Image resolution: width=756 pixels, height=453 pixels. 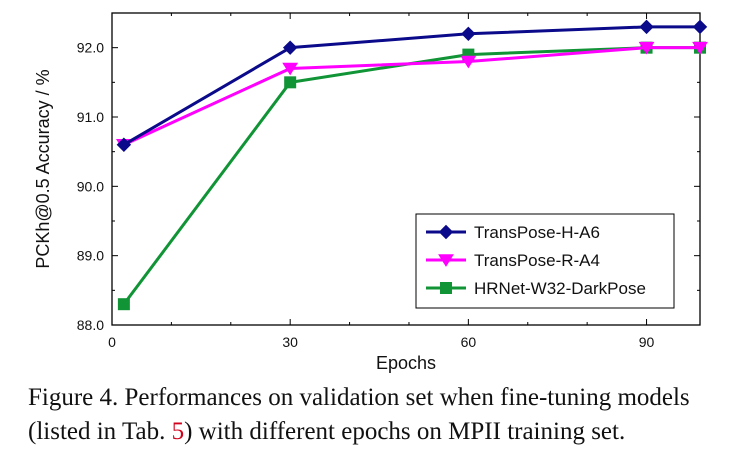 What do you see at coordinates (647, 342) in the screenshot?
I see `x-tick-label: 90` at bounding box center [647, 342].